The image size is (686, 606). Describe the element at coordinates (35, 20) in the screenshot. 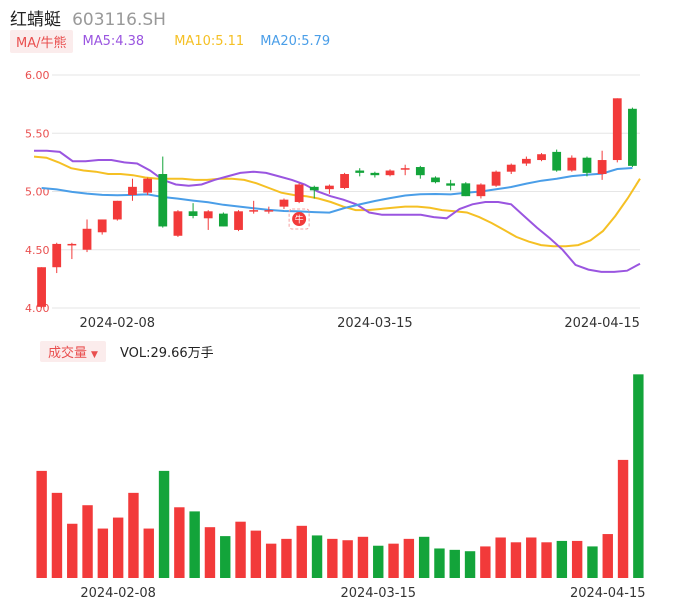

I see `stock-name: 红蜻蜓` at that location.